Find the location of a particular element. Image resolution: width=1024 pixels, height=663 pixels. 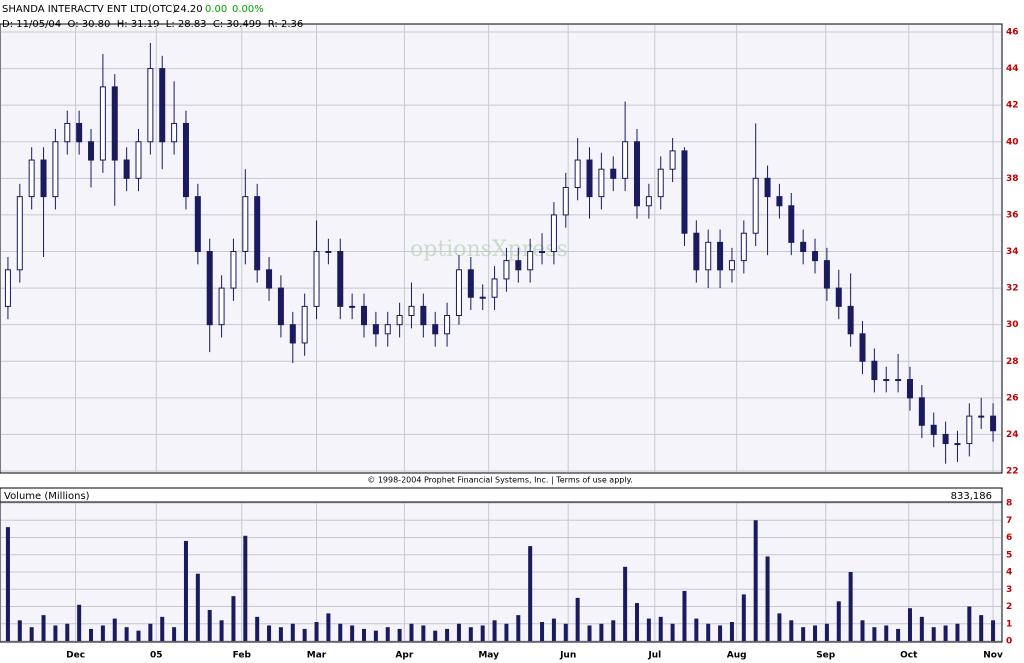

chart-title: SHANDA INTERACTV ENT LTD(OTC) is located at coordinates (89, 9).